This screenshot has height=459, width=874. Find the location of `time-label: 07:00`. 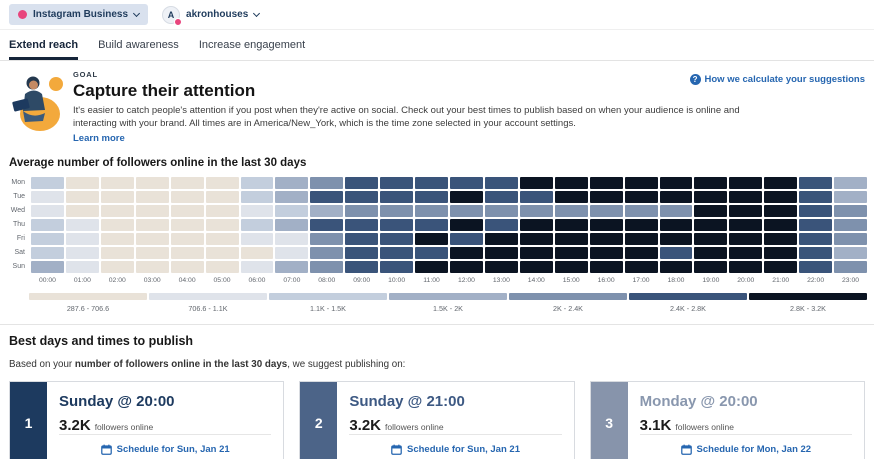

time-label: 07:00 is located at coordinates (292, 280).